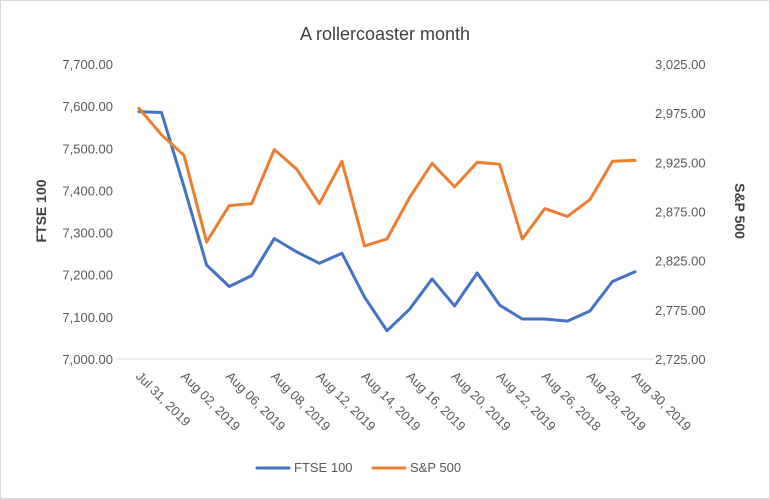  What do you see at coordinates (87, 359) in the screenshot?
I see `left-tick-label: 7,000.00` at bounding box center [87, 359].